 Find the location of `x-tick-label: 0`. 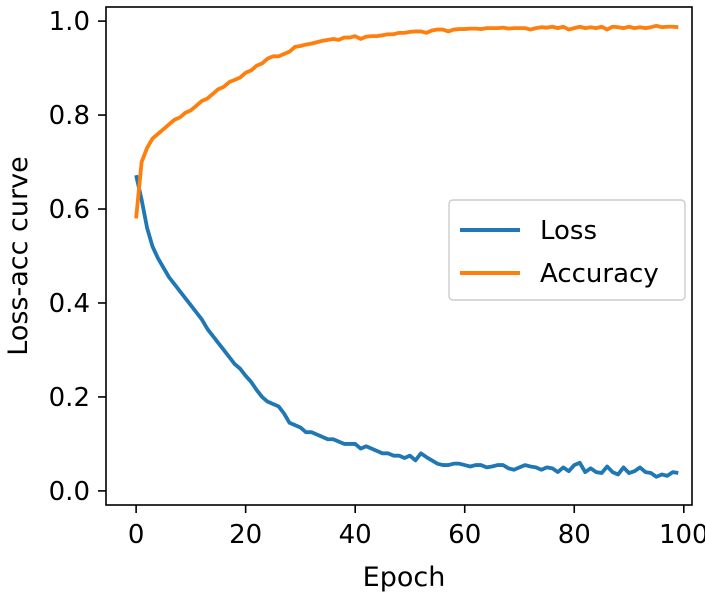

x-tick-label: 0 is located at coordinates (136, 535).